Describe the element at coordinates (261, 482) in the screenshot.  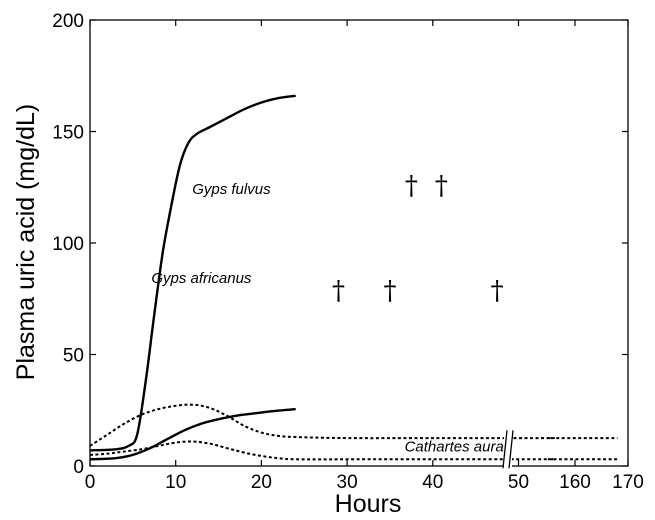
I see `x-tick-label: 20` at that location.